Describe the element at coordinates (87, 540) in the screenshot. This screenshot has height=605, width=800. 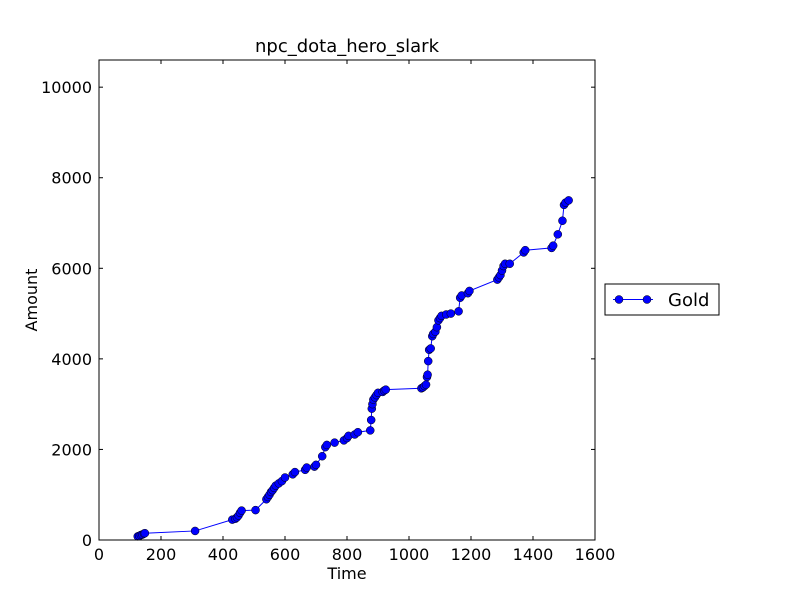
I see `y-tick-label: 0` at that location.